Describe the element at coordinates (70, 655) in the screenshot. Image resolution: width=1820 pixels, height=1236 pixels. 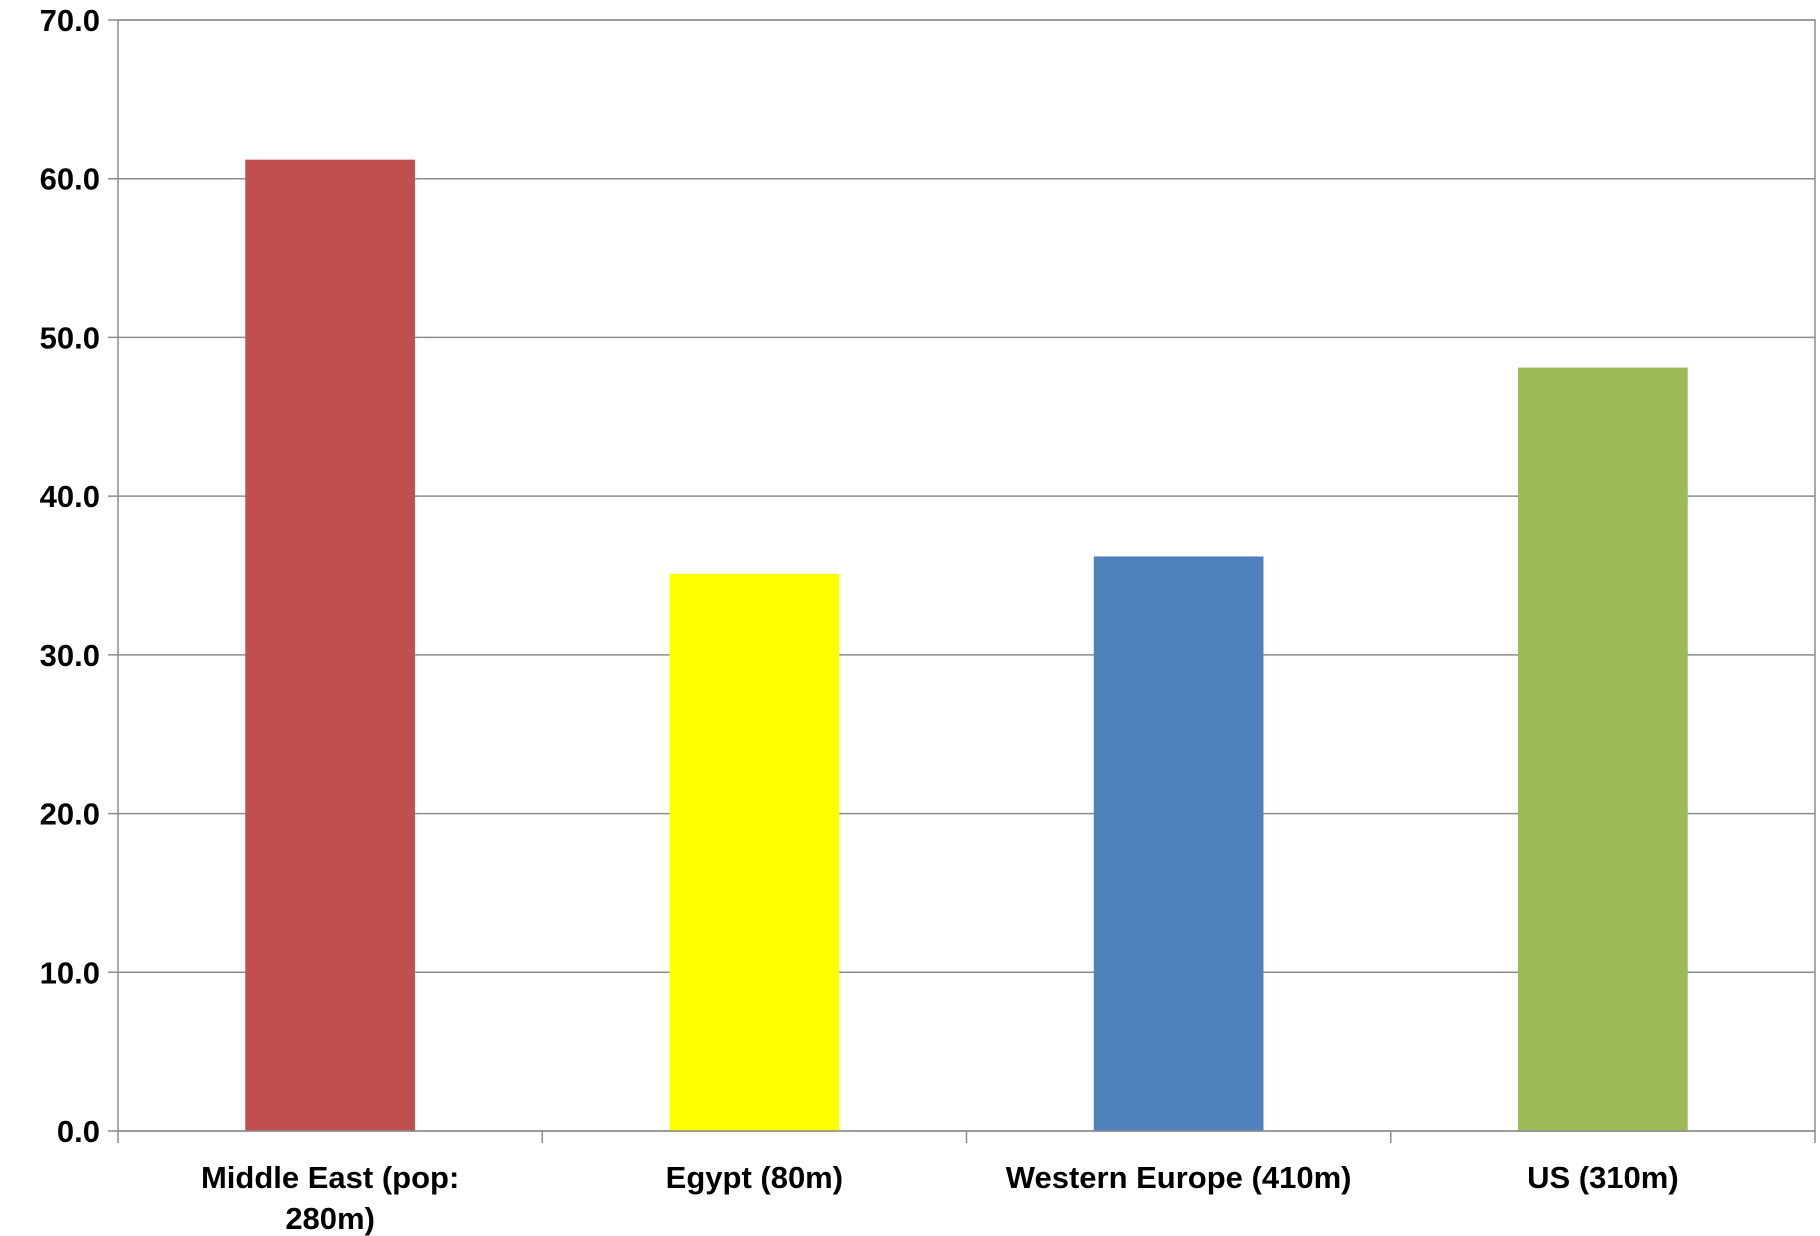
I see `y-tick-label: 30.0` at that location.